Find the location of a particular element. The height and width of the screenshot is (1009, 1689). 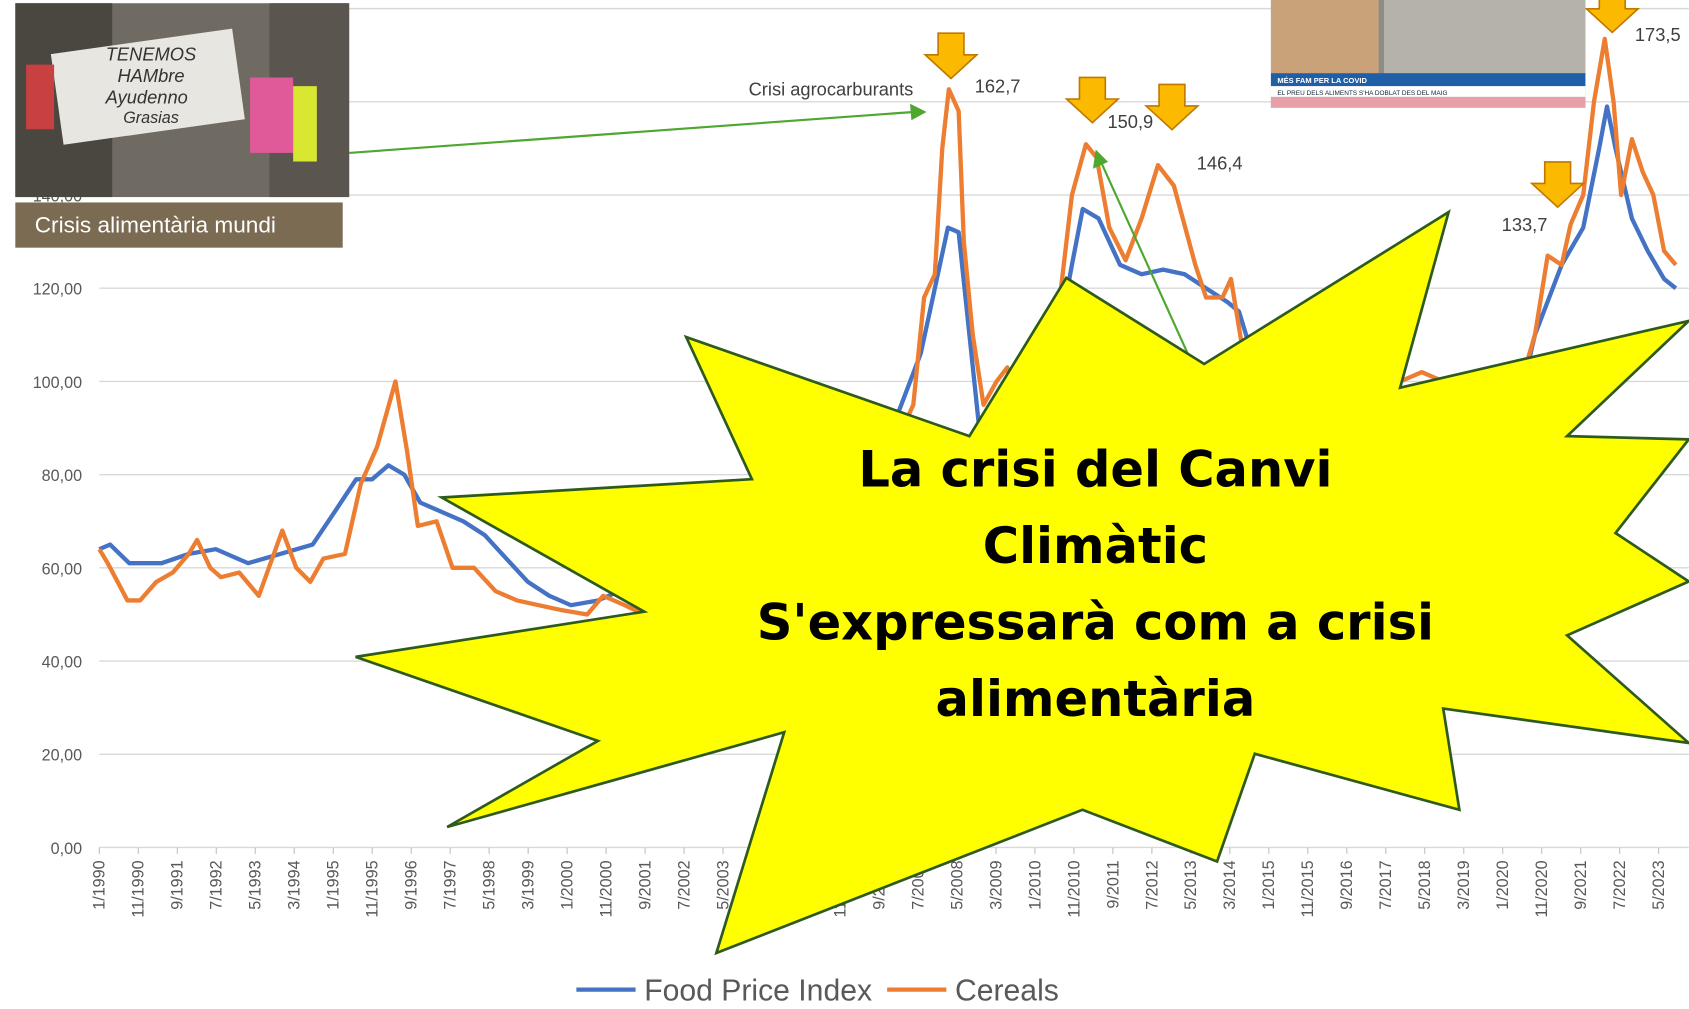

tv-ruins is located at coordinates (1484, 37).